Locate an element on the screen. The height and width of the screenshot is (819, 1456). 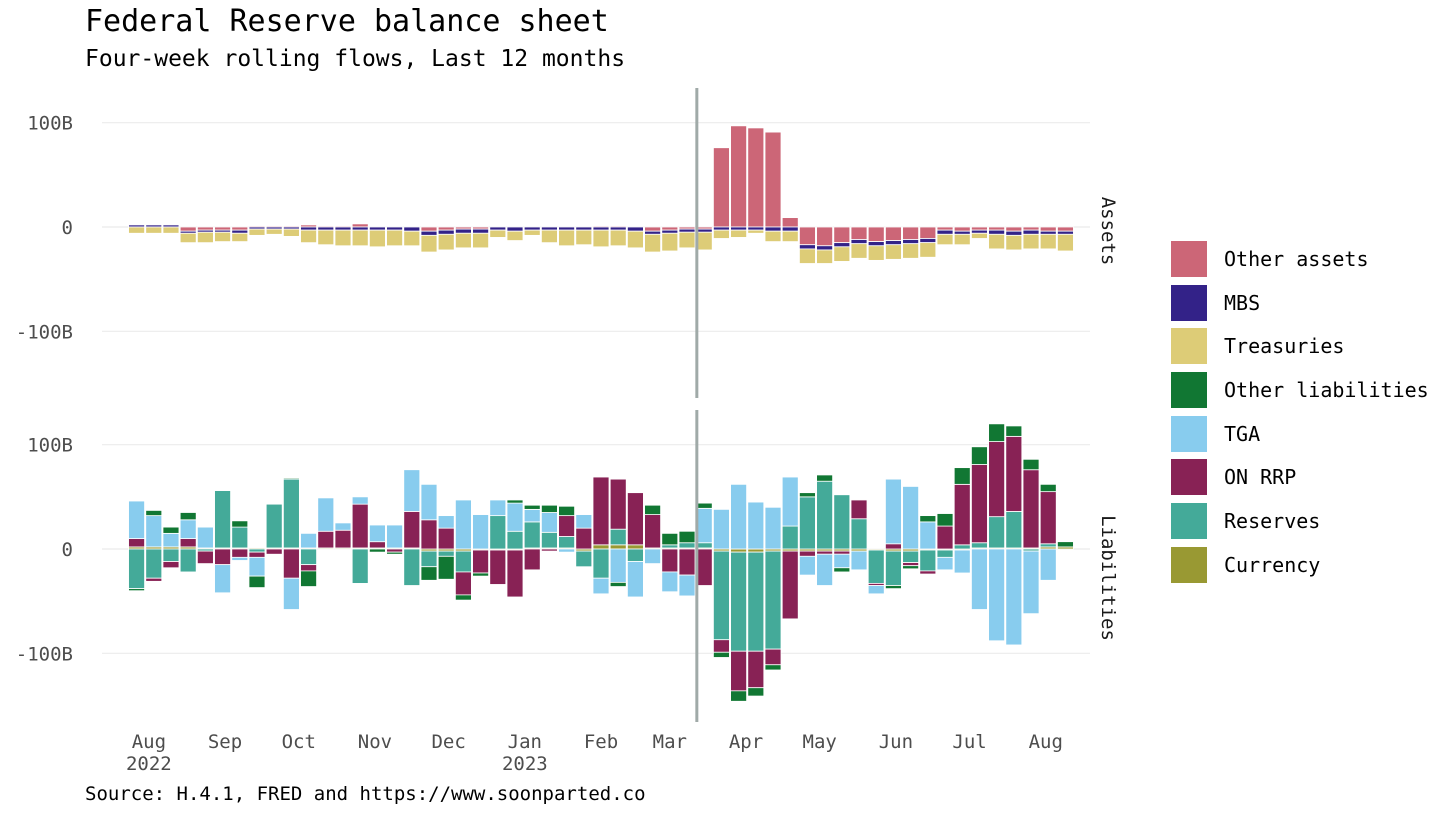
x-tick-label: Sep is located at coordinates (225, 742).